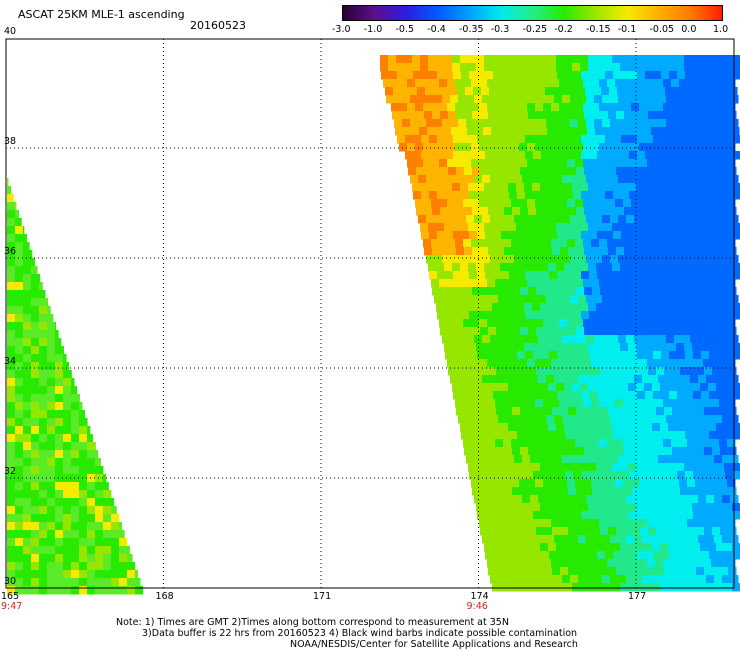 The image size is (740, 650). Describe the element at coordinates (373, 29) in the screenshot. I see `colorbar-tick-label: -1.0` at that location.